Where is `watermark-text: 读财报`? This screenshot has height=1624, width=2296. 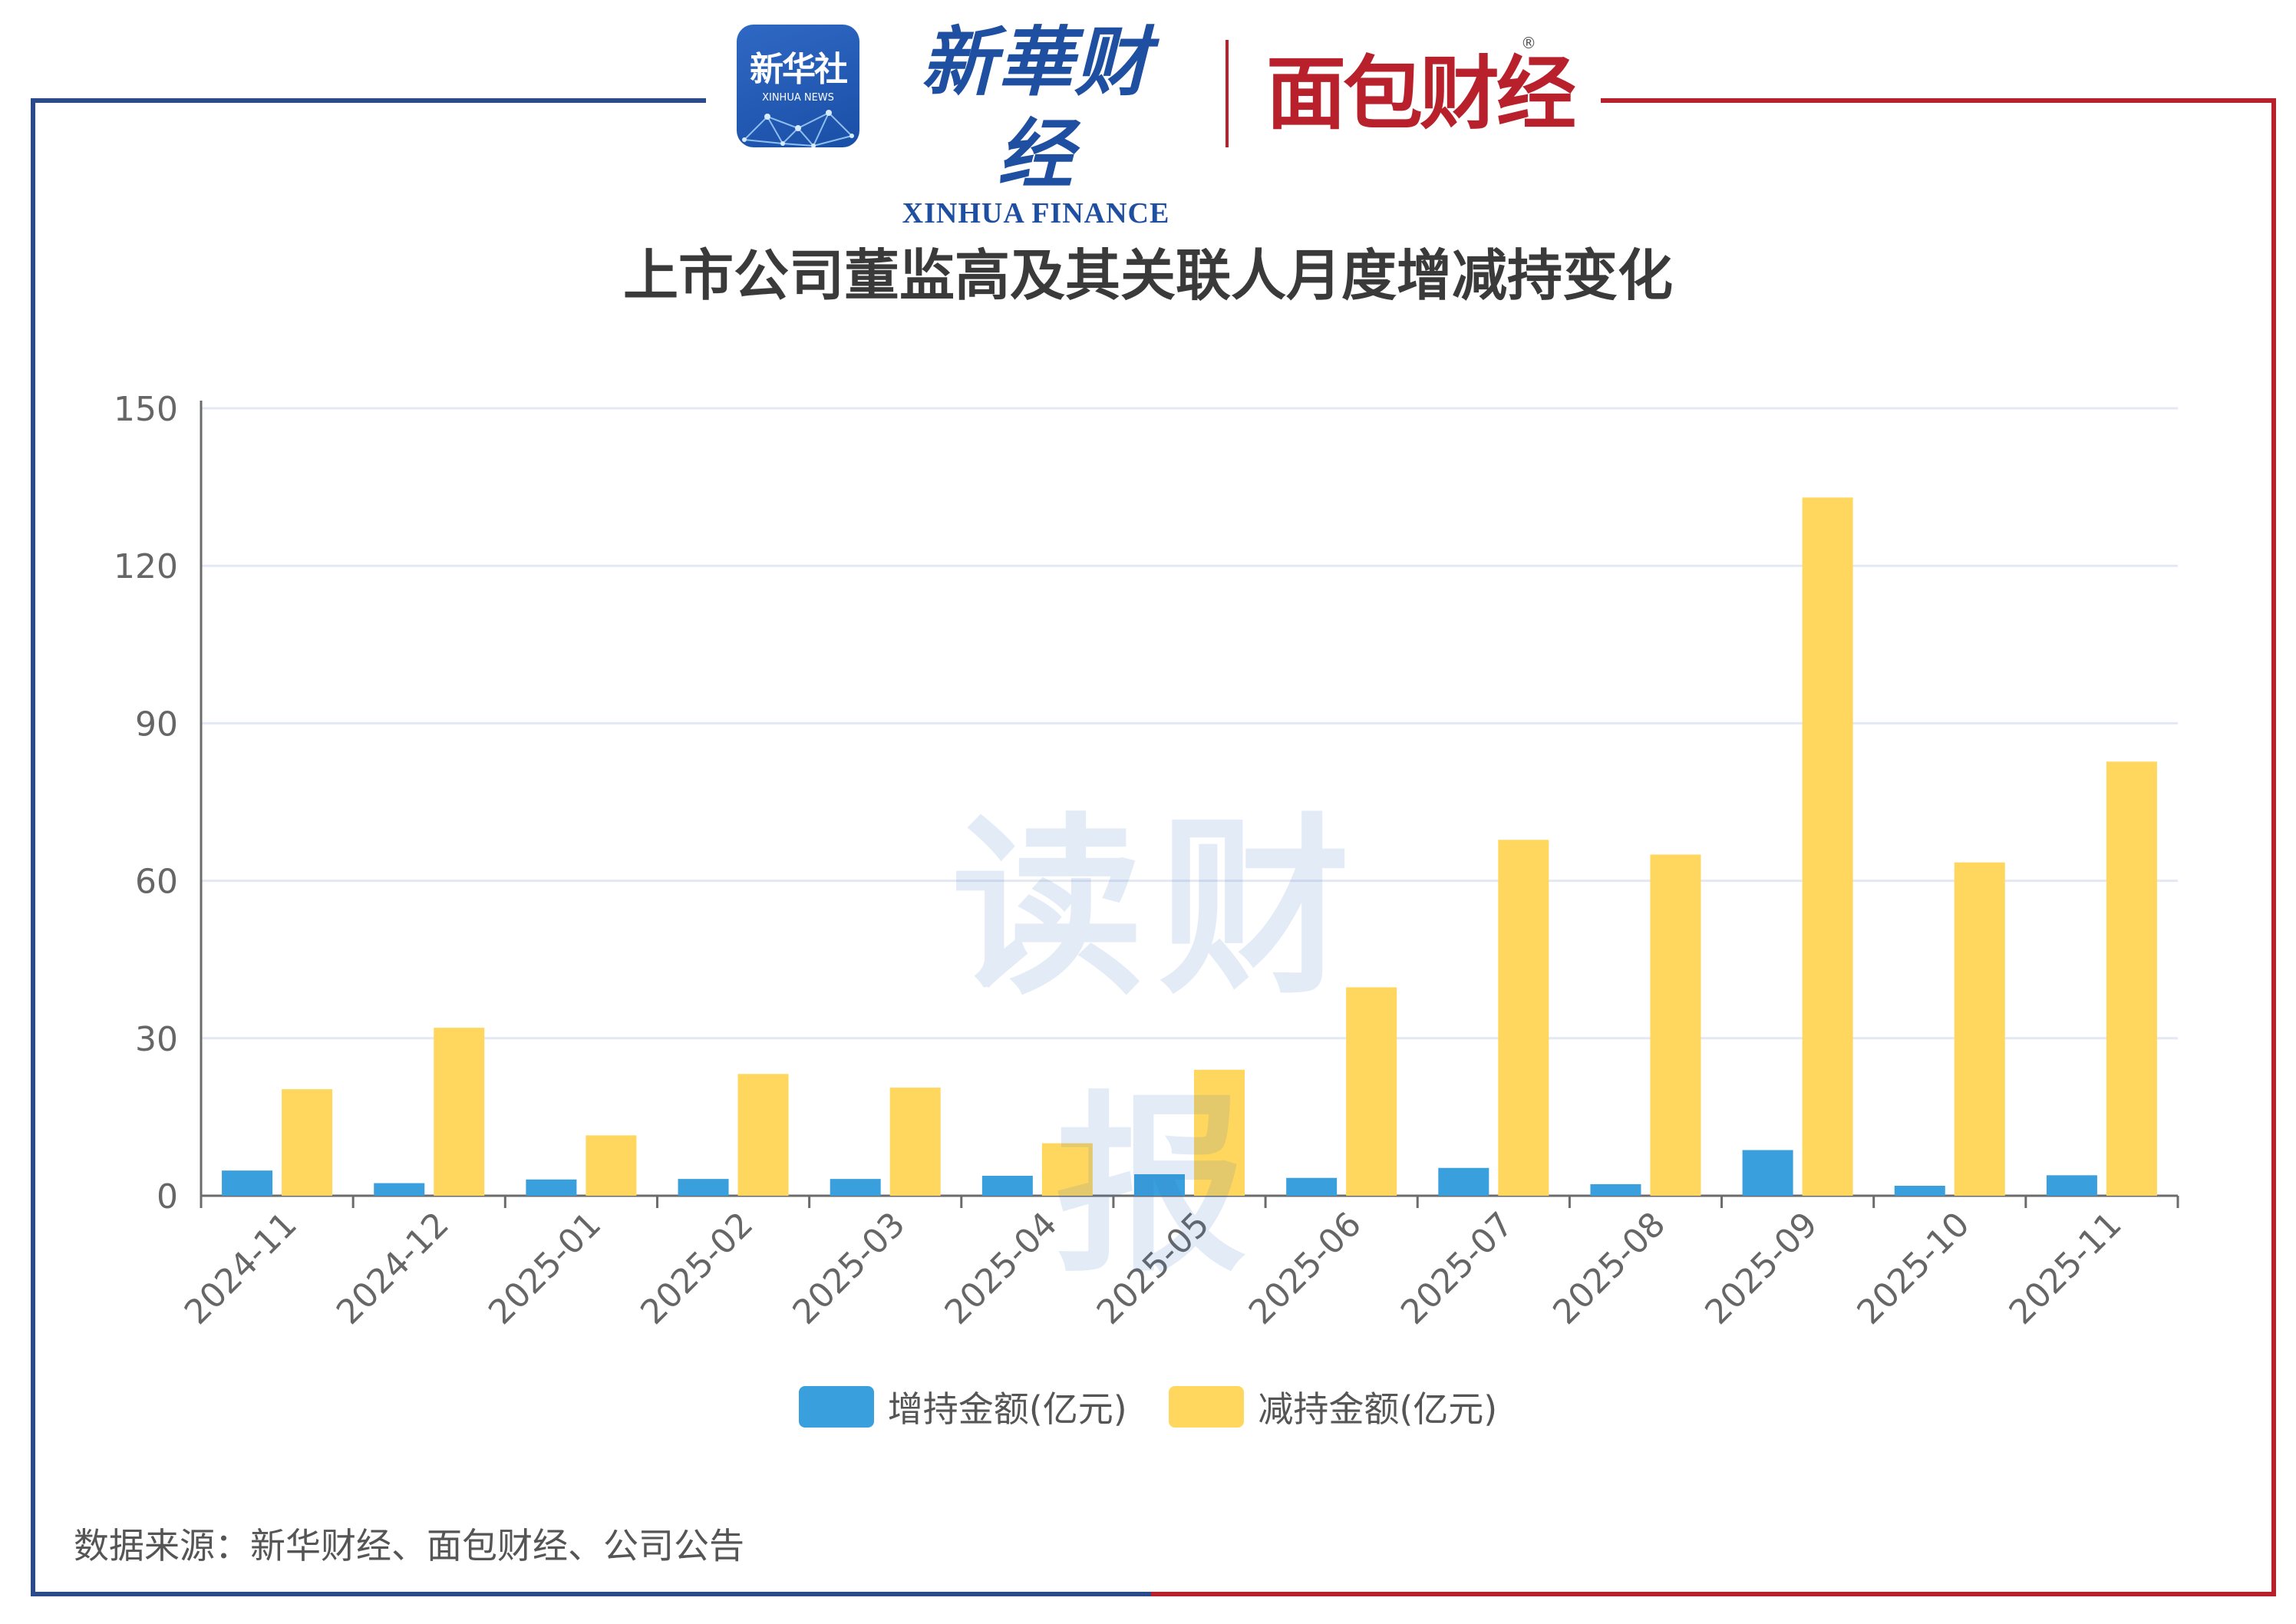
watermark-text: 读财报 is located at coordinates (1159, 1047).